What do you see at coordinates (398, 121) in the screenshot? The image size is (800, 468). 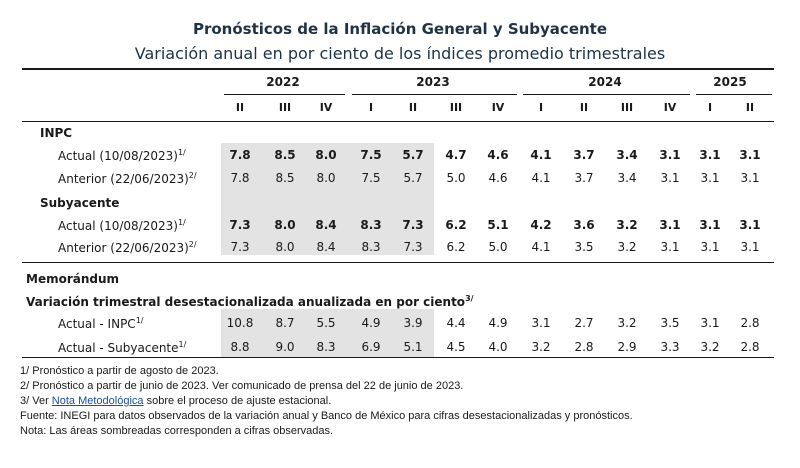 I see `header-rule` at bounding box center [398, 121].